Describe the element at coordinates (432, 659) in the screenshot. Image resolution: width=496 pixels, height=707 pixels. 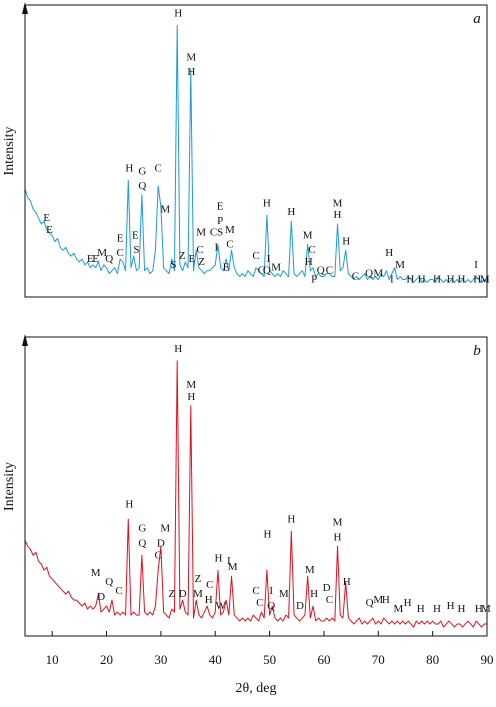
I see `x-tick-label: 80` at that location.